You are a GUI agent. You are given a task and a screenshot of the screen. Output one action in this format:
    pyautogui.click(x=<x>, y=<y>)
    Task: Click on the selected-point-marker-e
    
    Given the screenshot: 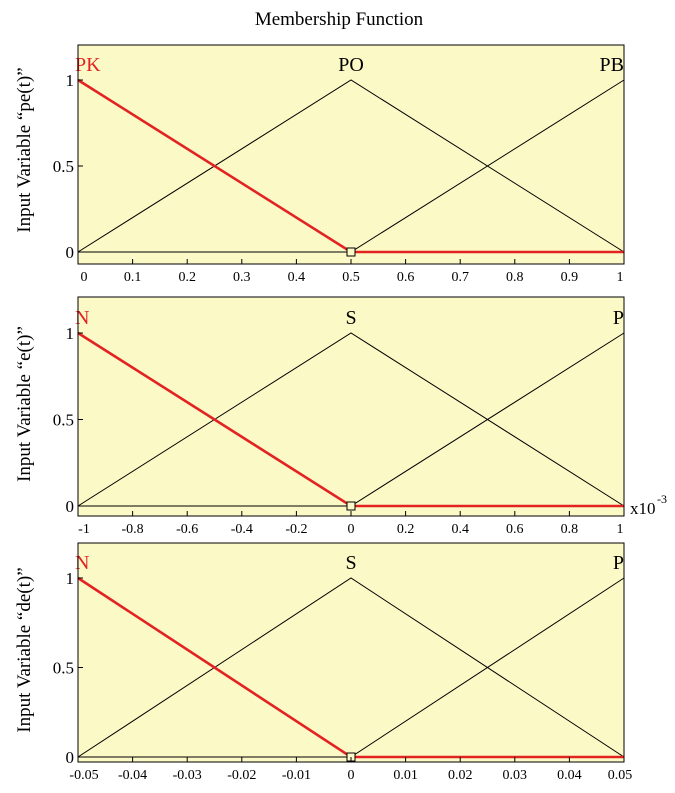 What is the action you would take?
    pyautogui.click(x=351, y=506)
    